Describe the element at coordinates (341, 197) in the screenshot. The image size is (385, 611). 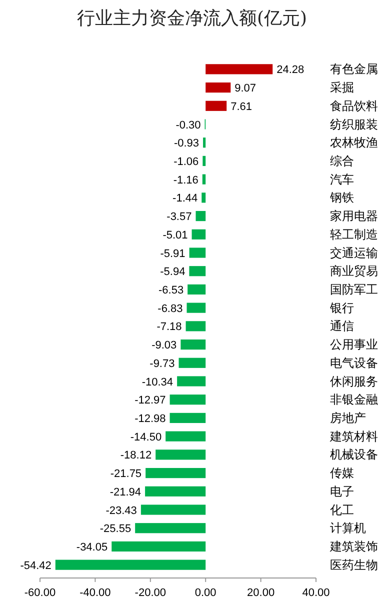
I see `y-tick-label: 钢铁` at that location.